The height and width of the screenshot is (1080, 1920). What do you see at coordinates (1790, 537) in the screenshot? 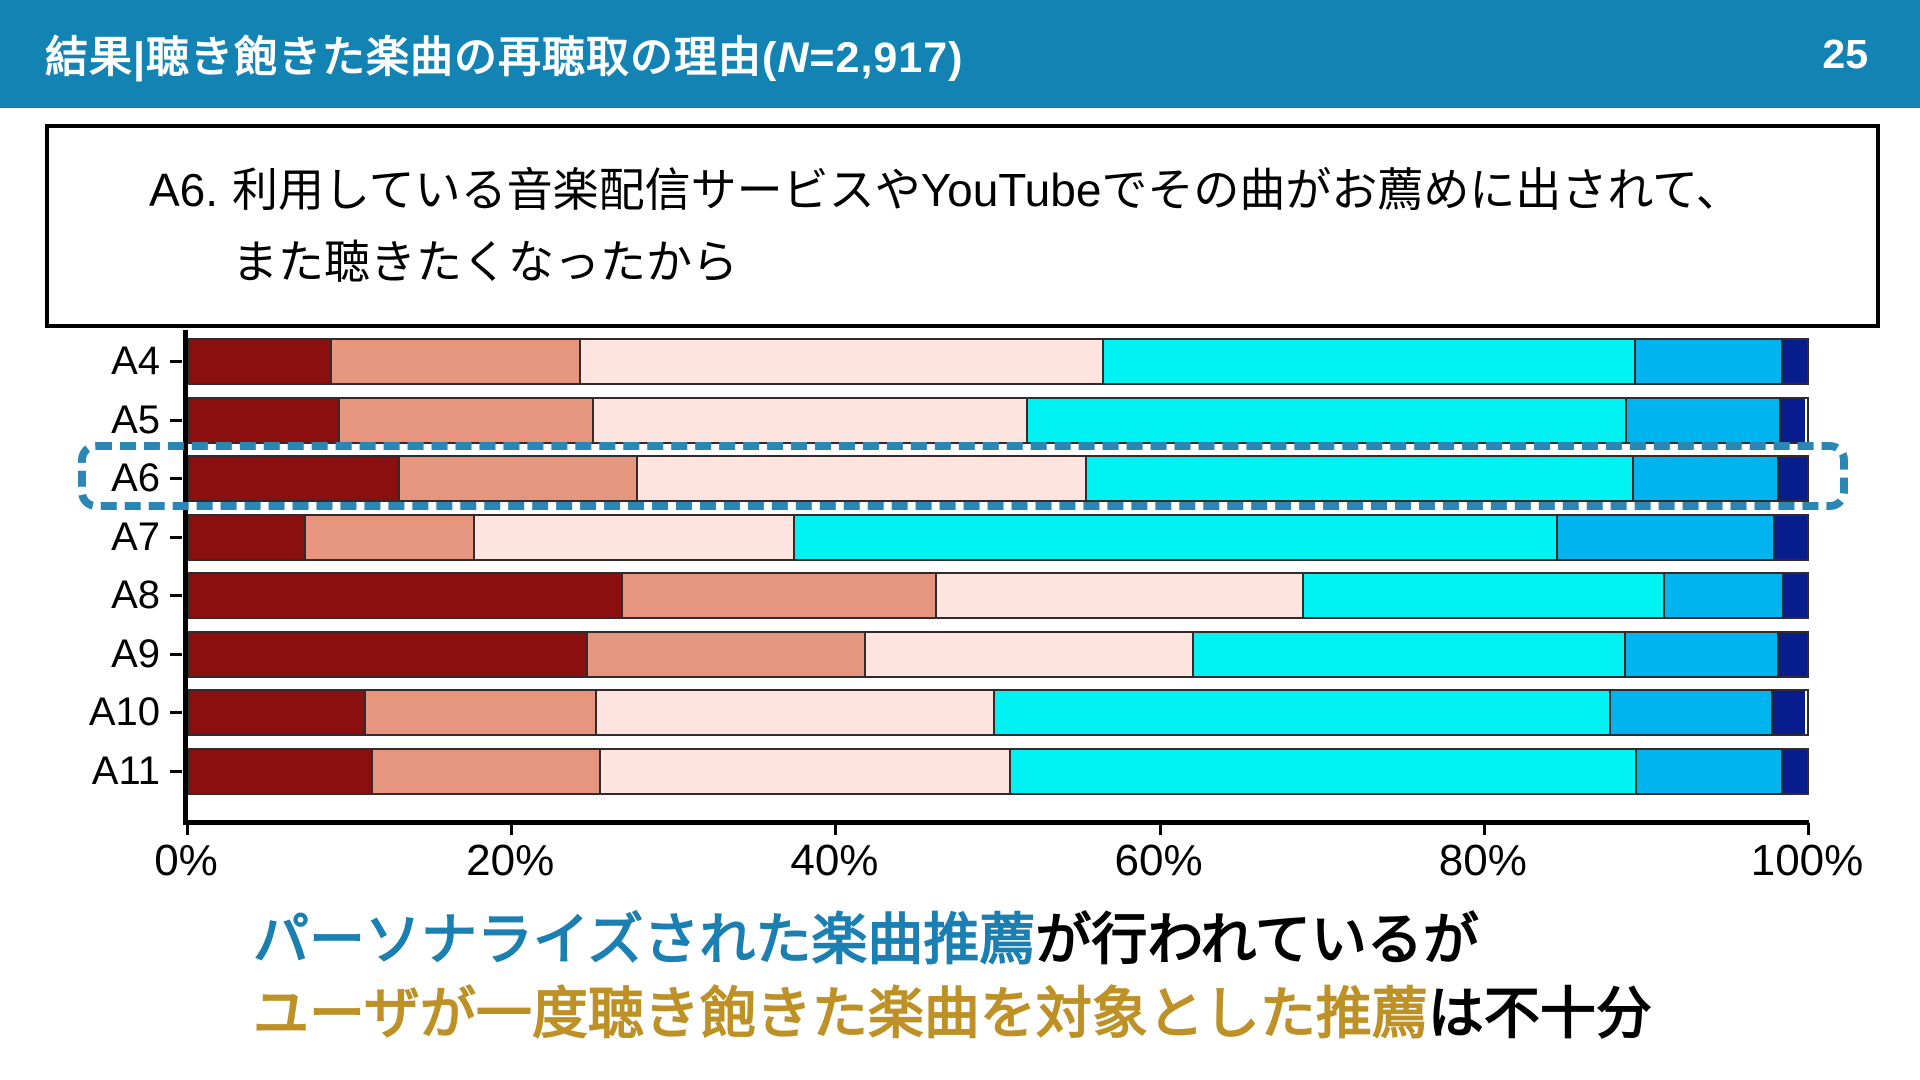
I see `bar-a7-segment-6-navy` at bounding box center [1790, 537].